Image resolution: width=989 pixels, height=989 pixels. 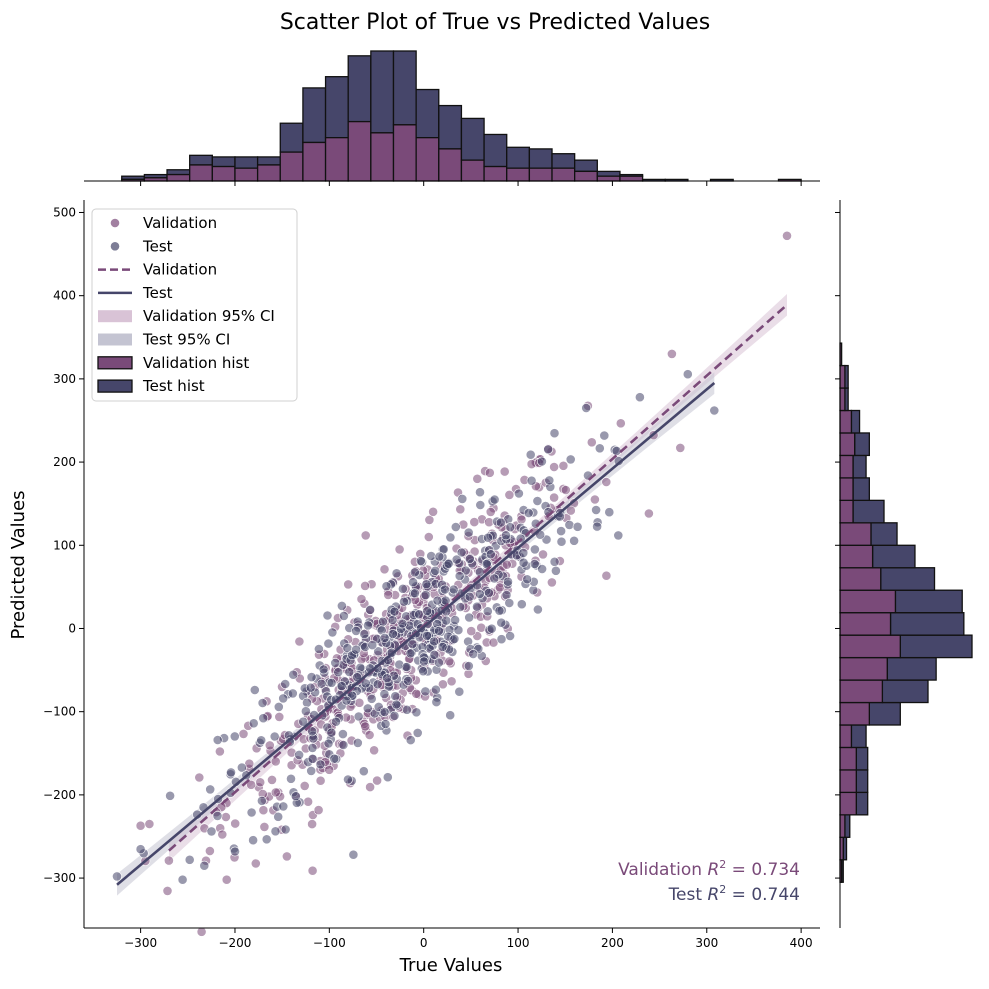 I want to click on y-tick-label: 400, so click(x=64, y=296).